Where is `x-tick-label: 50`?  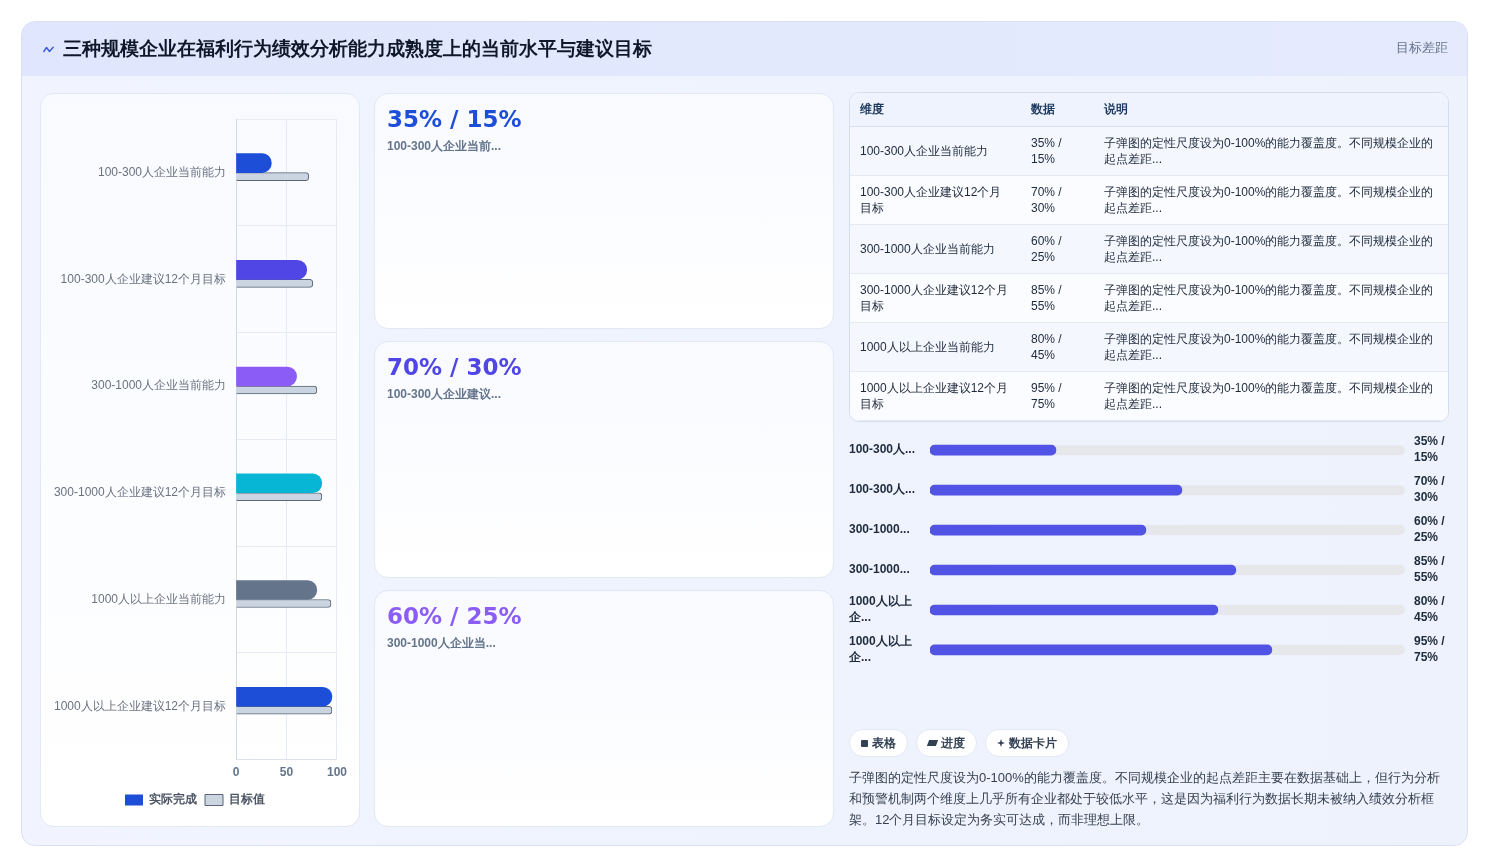
x-tick-label: 50 is located at coordinates (286, 772).